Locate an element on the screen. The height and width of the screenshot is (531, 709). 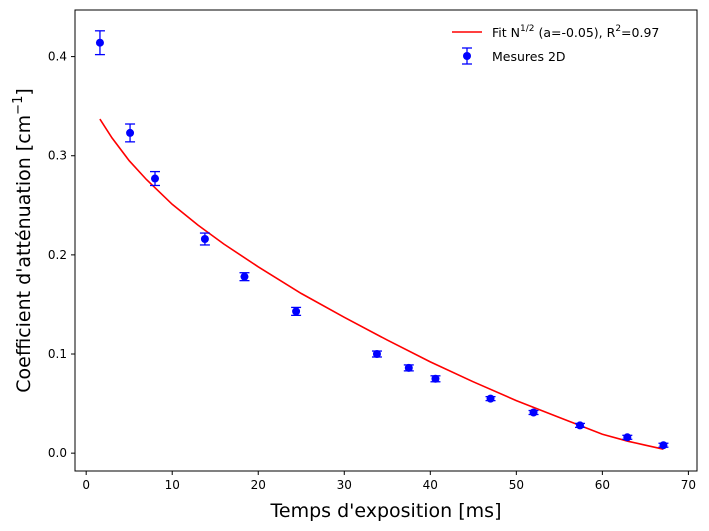
legend: Fit N1/2 (a=-0.05), R2=0.97 Mesures 2D is located at coordinates (555, 44).